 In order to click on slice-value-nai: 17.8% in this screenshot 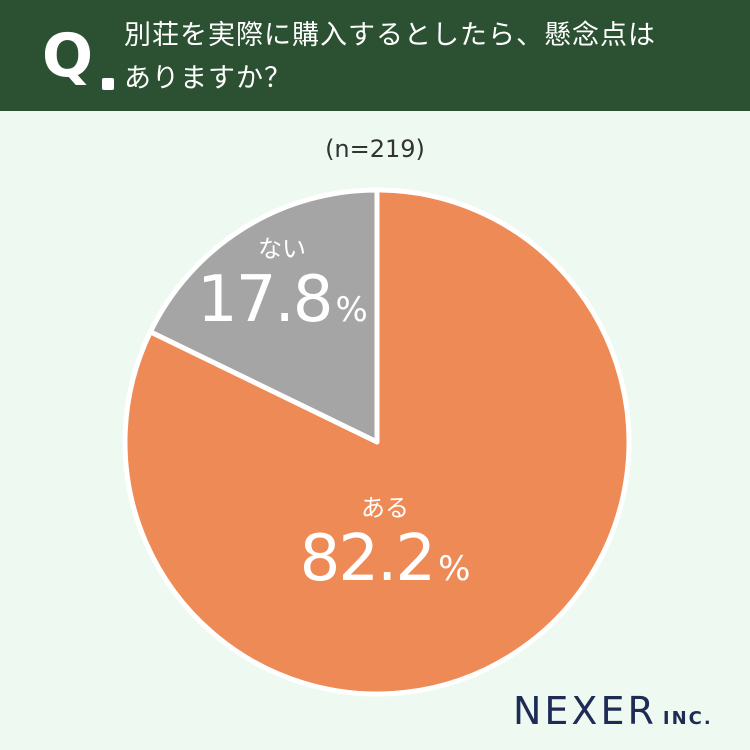, I will do `click(282, 304)`.